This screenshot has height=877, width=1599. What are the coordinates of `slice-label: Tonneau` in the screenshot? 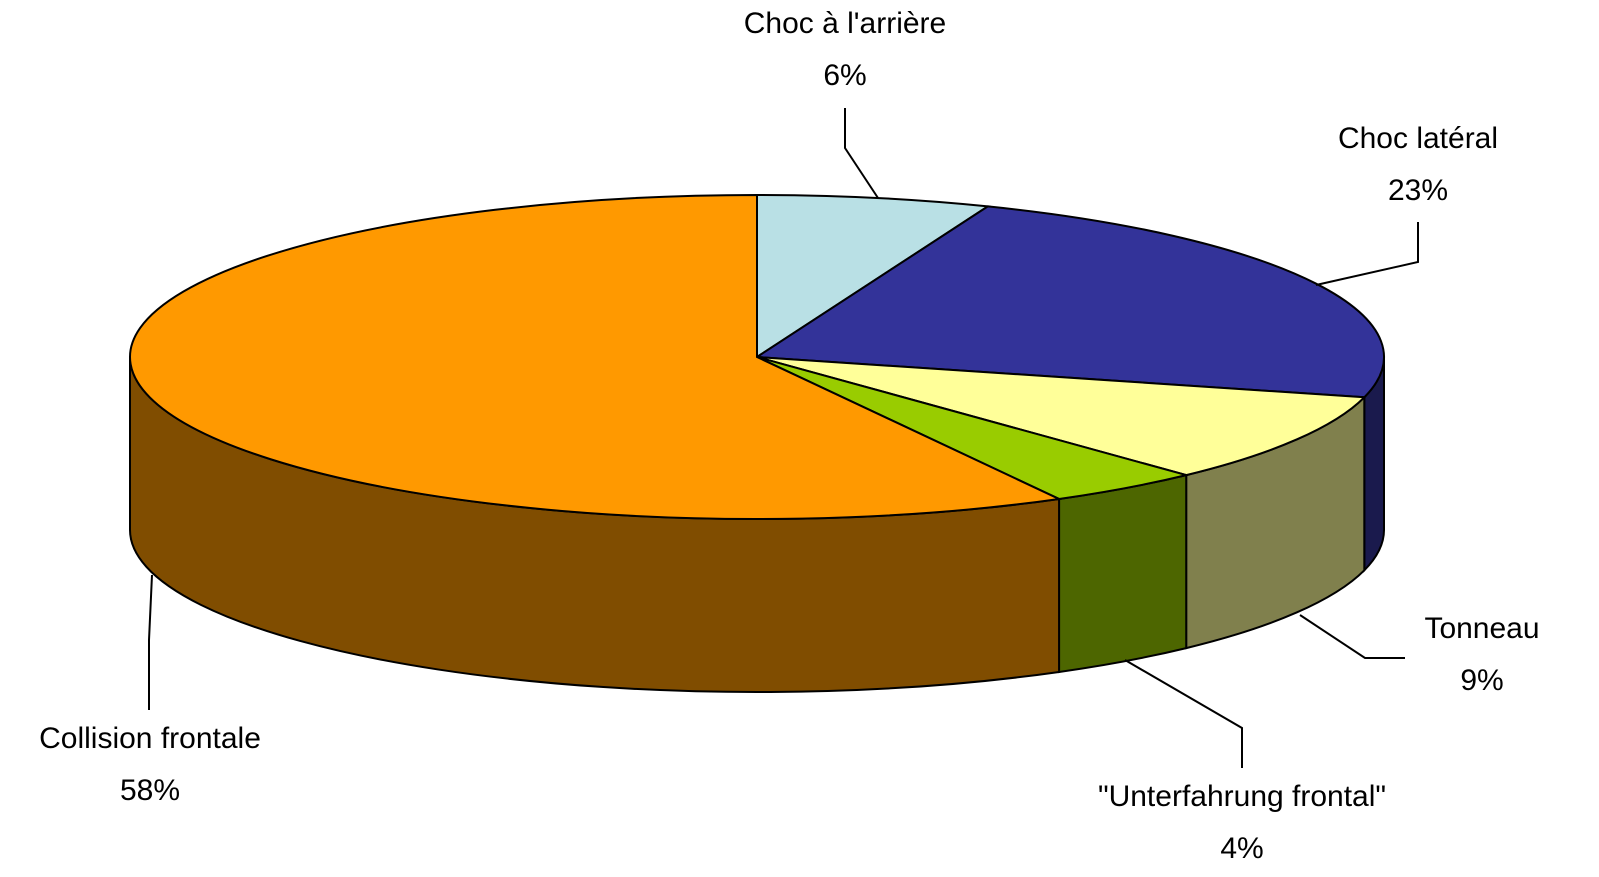 It's located at (1481, 628).